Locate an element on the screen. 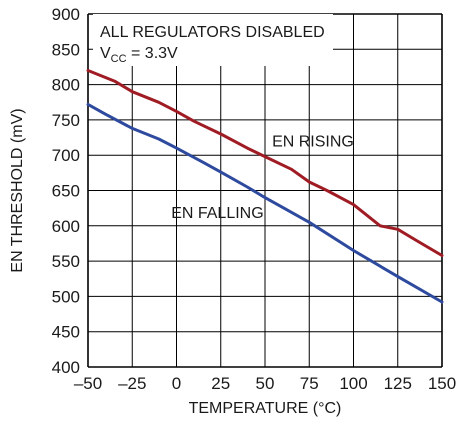 Image resolution: width=475 pixels, height=423 pixels. condition-note-box is located at coordinates (213, 40).